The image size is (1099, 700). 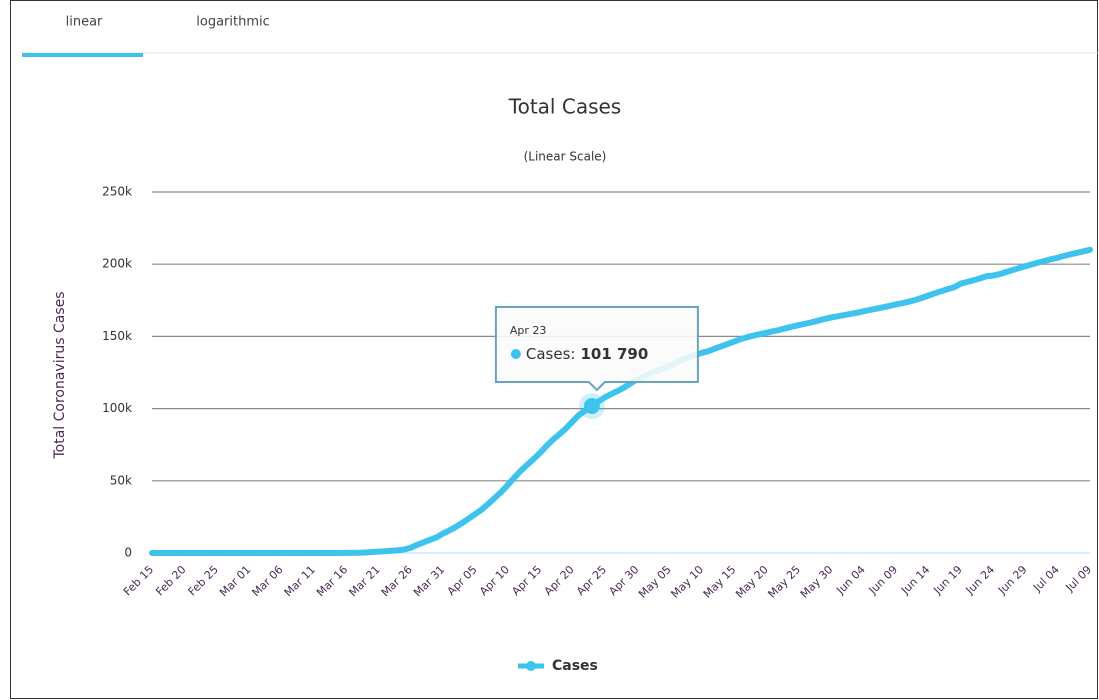 What do you see at coordinates (564, 107) in the screenshot?
I see `chart-title: Total Cases` at bounding box center [564, 107].